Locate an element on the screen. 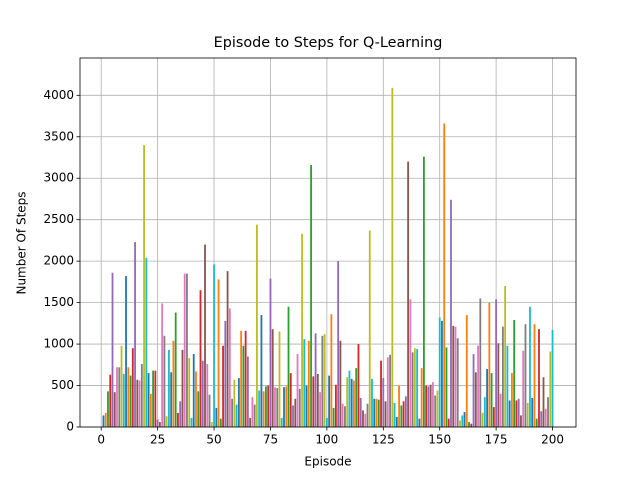 The image size is (640, 484). x-tick-label: 100 is located at coordinates (326, 440).